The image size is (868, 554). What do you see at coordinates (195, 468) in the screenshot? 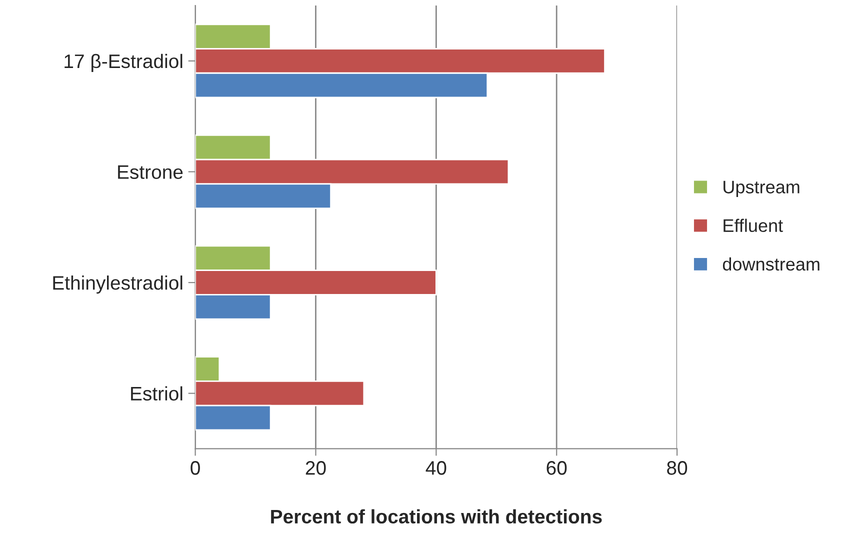
I see `x-tick-label: 0` at bounding box center [195, 468].